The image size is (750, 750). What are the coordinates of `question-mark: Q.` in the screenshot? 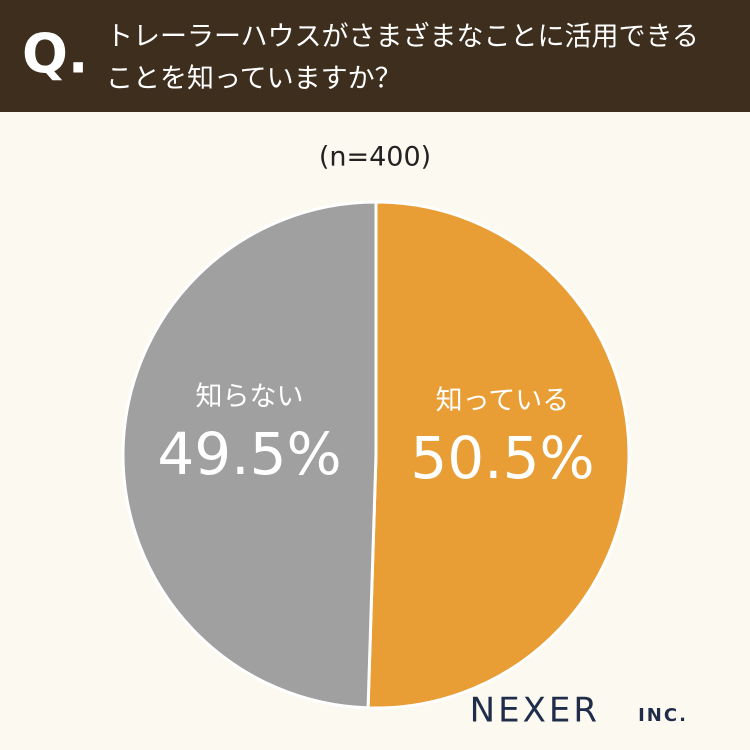 It's located at (55, 54).